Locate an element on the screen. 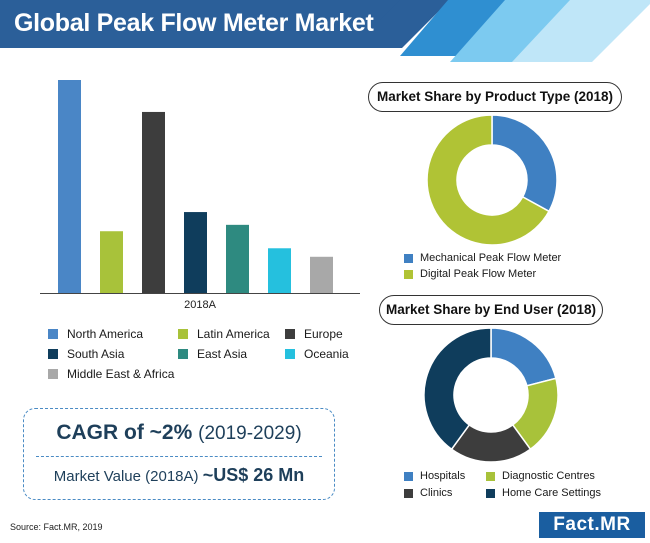 The height and width of the screenshot is (543, 650). stripe-dark is located at coordinates (415, 24).